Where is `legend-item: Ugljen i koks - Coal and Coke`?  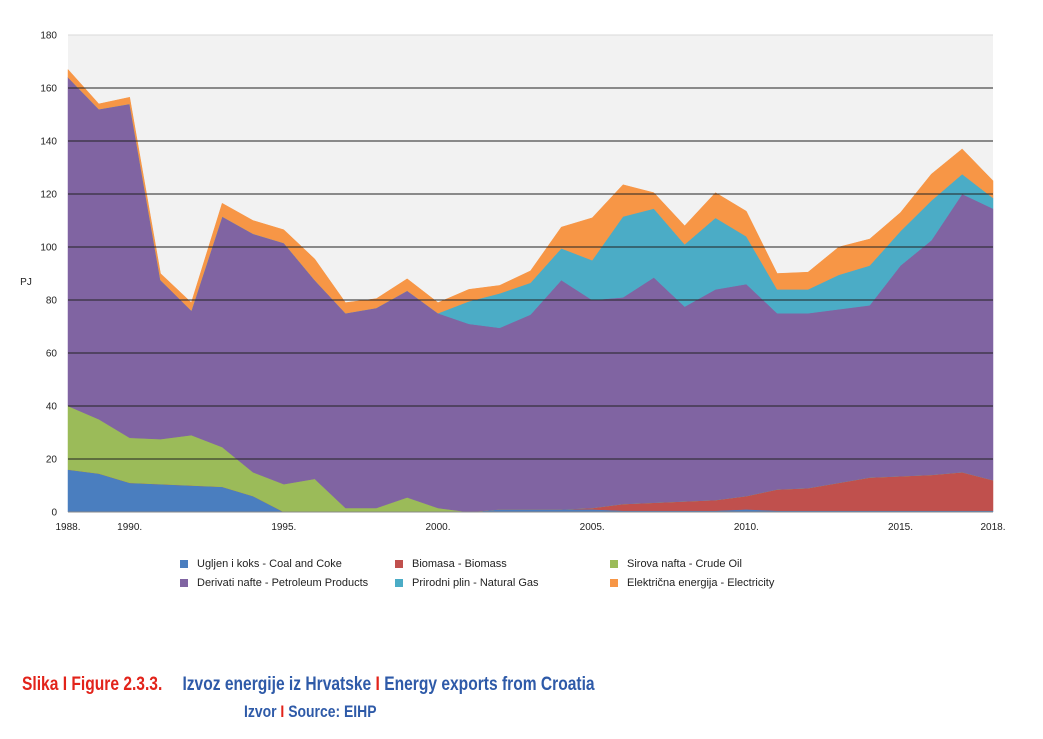
legend-item: Ugljen i koks - Coal and Coke is located at coordinates (287, 564).